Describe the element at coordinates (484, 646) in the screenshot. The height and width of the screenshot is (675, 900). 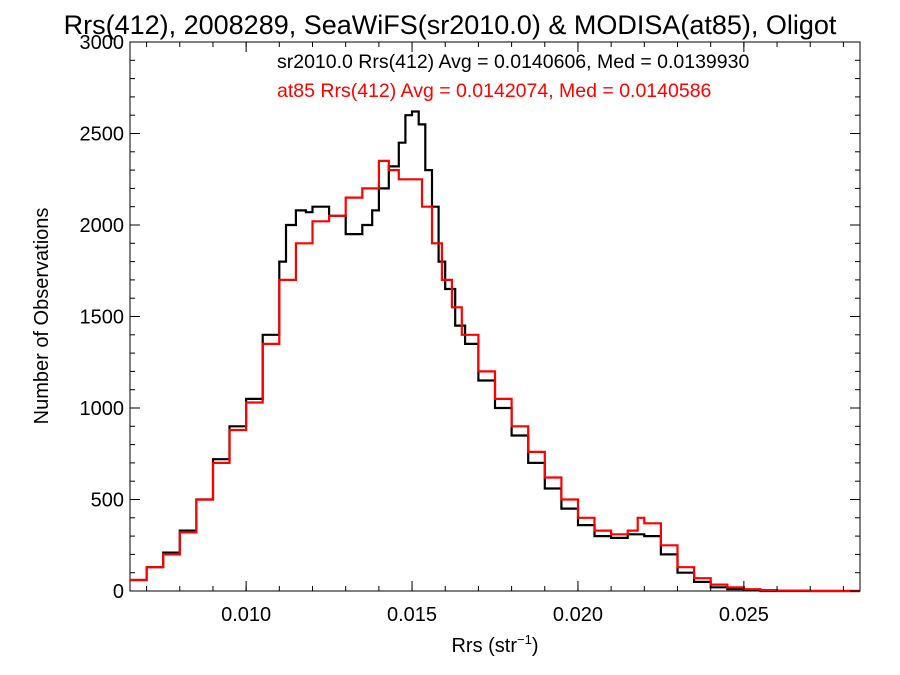
I see `x-axis-label-main: Rrs (str` at that location.